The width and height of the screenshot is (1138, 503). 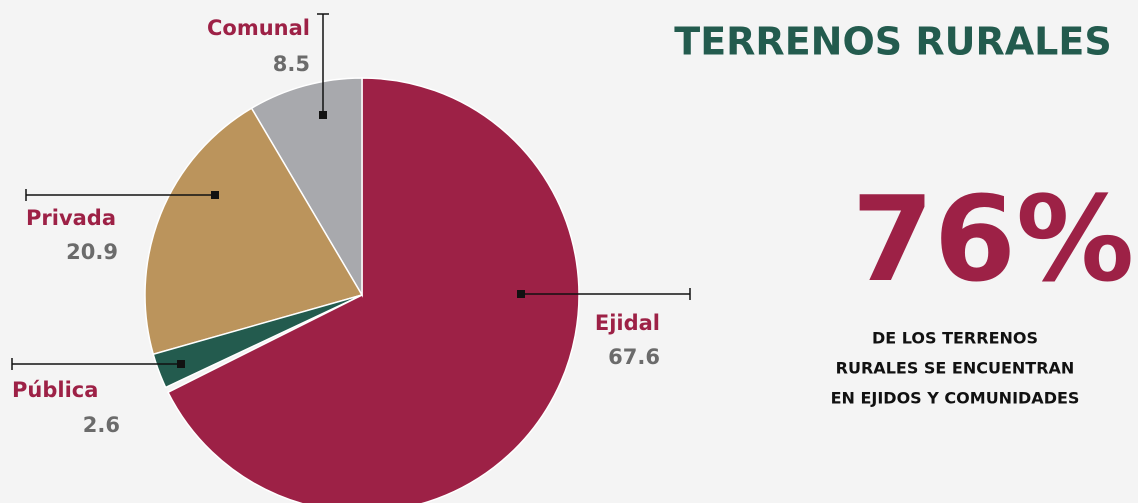 What do you see at coordinates (71, 218) in the screenshot?
I see `slice-label: Privada` at bounding box center [71, 218].